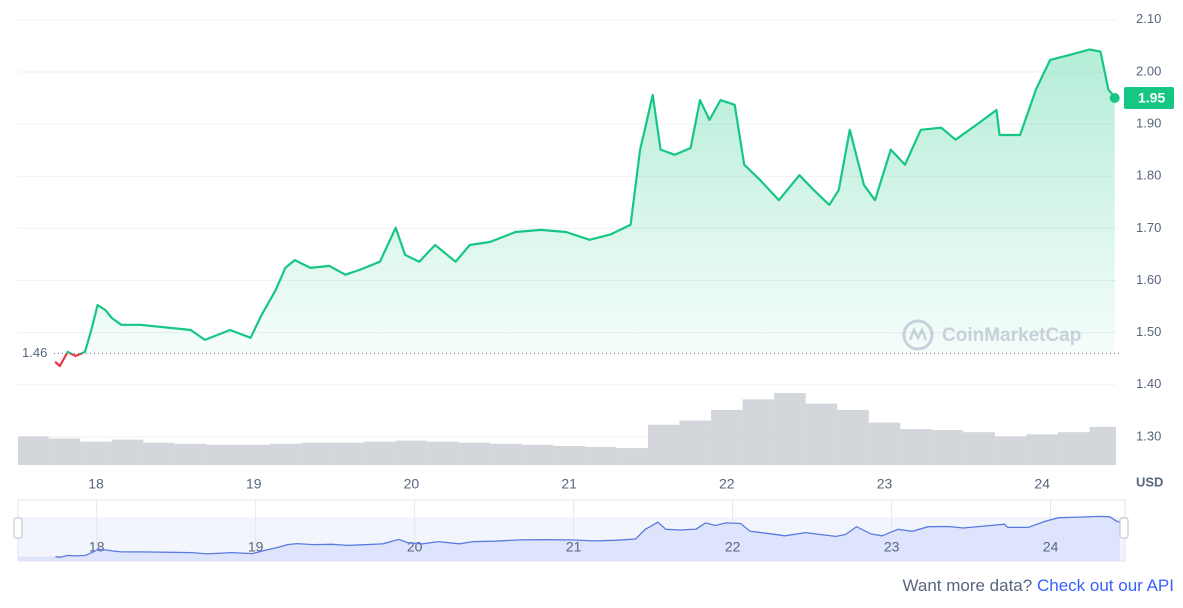 The width and height of the screenshot is (1183, 608). Describe the element at coordinates (885, 484) in the screenshot. I see `x-tick-label: 23` at that location.